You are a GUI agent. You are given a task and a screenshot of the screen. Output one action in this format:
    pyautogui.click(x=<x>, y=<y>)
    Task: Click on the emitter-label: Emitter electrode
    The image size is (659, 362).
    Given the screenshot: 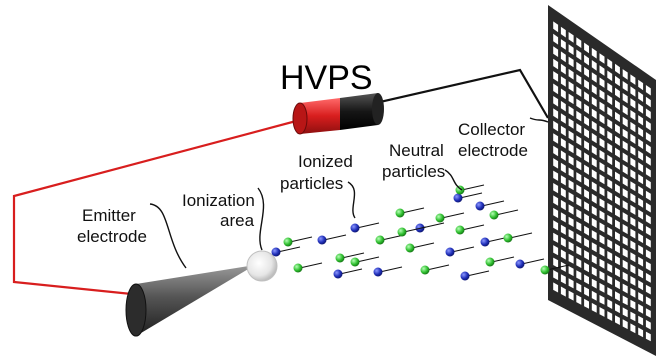 What is the action you would take?
    pyautogui.click(x=112, y=226)
    